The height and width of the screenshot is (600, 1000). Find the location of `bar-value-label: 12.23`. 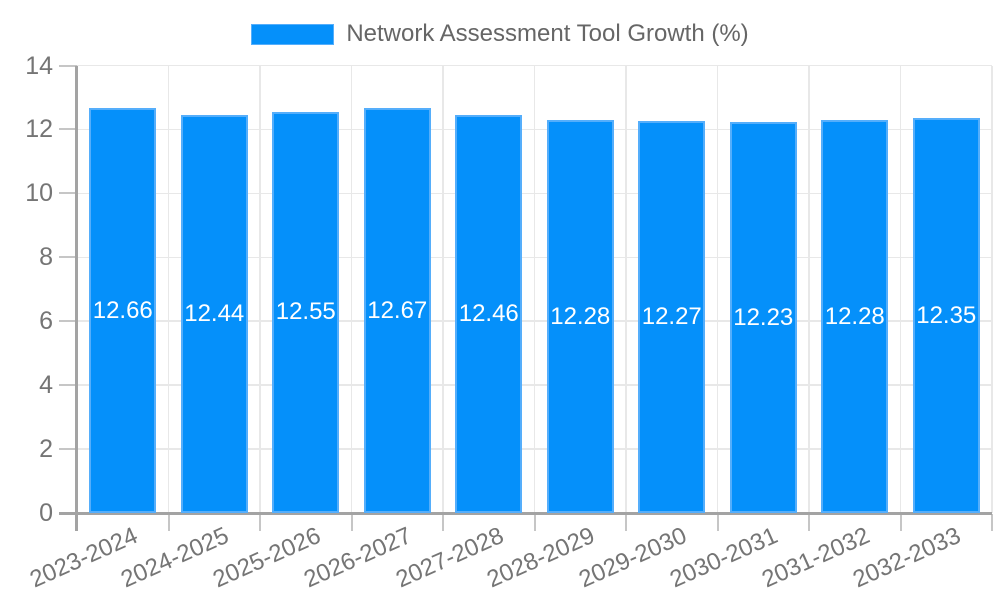

bar-value-label: 12.23 is located at coordinates (763, 317).